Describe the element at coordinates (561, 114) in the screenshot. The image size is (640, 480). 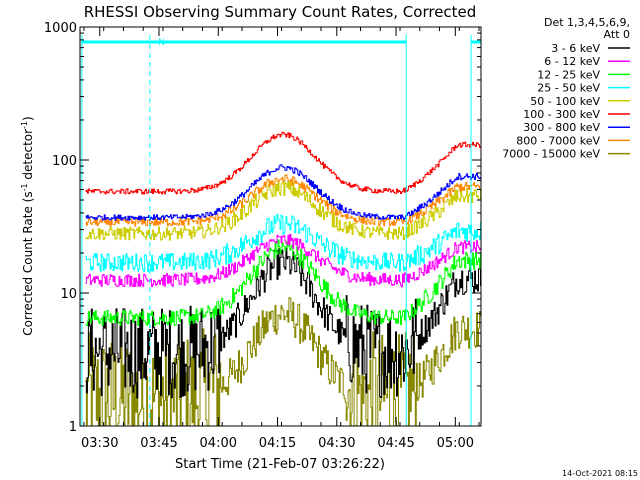
I see `legend-entry-label: 100 - 300 keV` at that location.